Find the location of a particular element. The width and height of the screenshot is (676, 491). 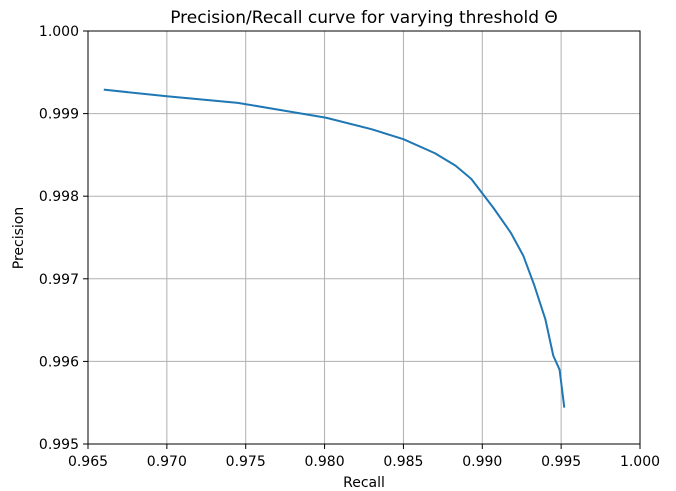

y-tick-label: 0.997 is located at coordinates (59, 280).